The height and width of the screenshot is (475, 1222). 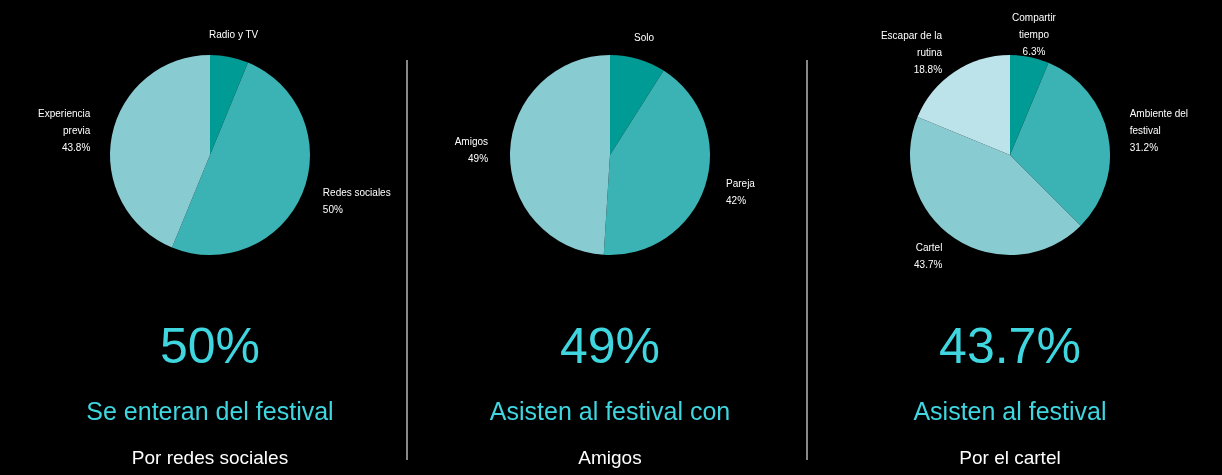 I want to click on slice-label: Cartel, so click(x=929, y=247).